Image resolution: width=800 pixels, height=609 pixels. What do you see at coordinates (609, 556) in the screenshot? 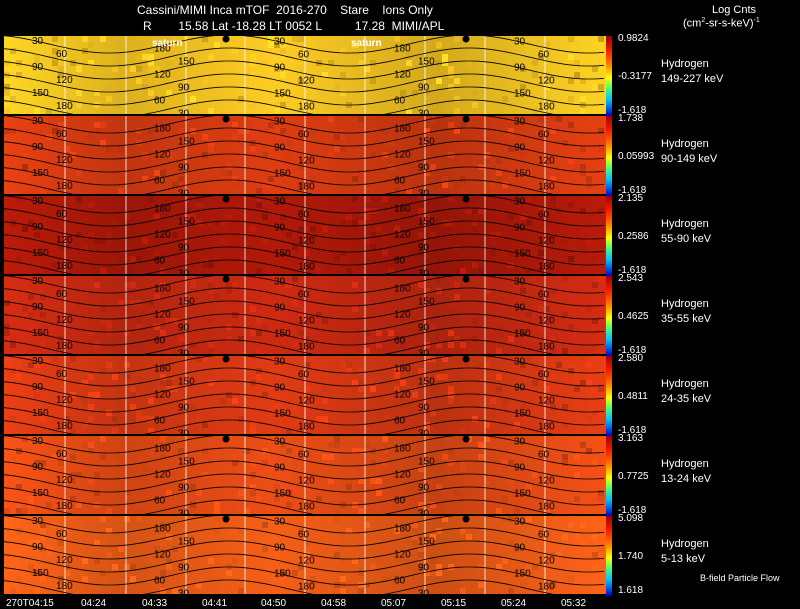
I see `colorbar` at bounding box center [609, 556].